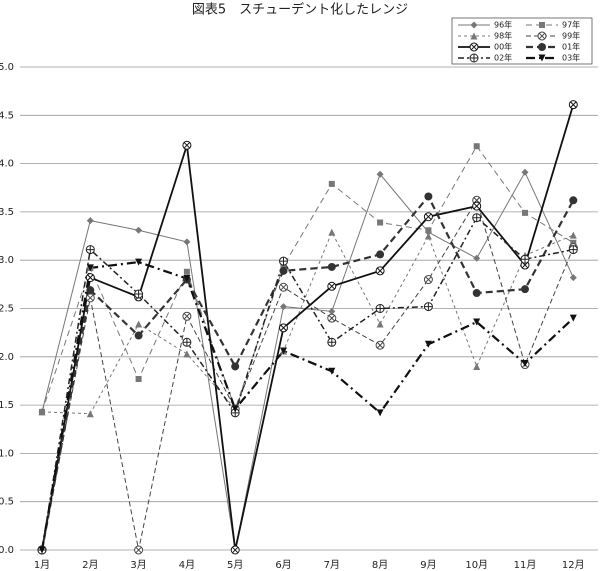 The image size is (600, 571). What do you see at coordinates (476, 565) in the screenshot?
I see `x-tick-label: 10月` at bounding box center [476, 565].